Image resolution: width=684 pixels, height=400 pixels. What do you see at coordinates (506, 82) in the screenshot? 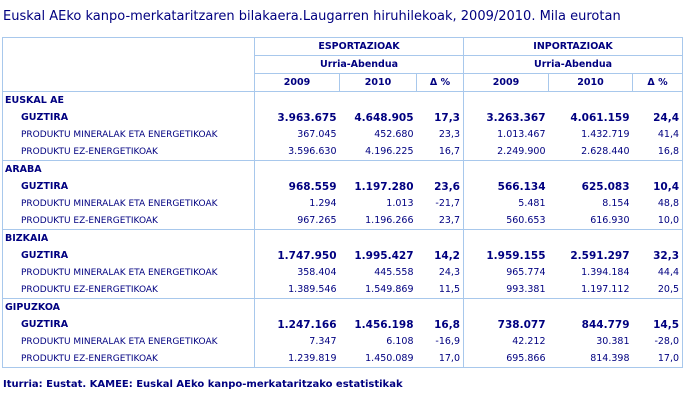
I see `col-header-imports-2009: 2009` at bounding box center [506, 82].